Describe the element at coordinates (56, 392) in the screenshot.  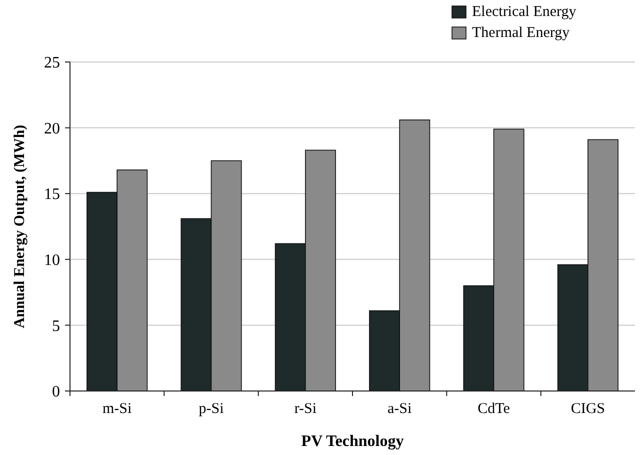
I see `y-tick-label: 0` at that location.